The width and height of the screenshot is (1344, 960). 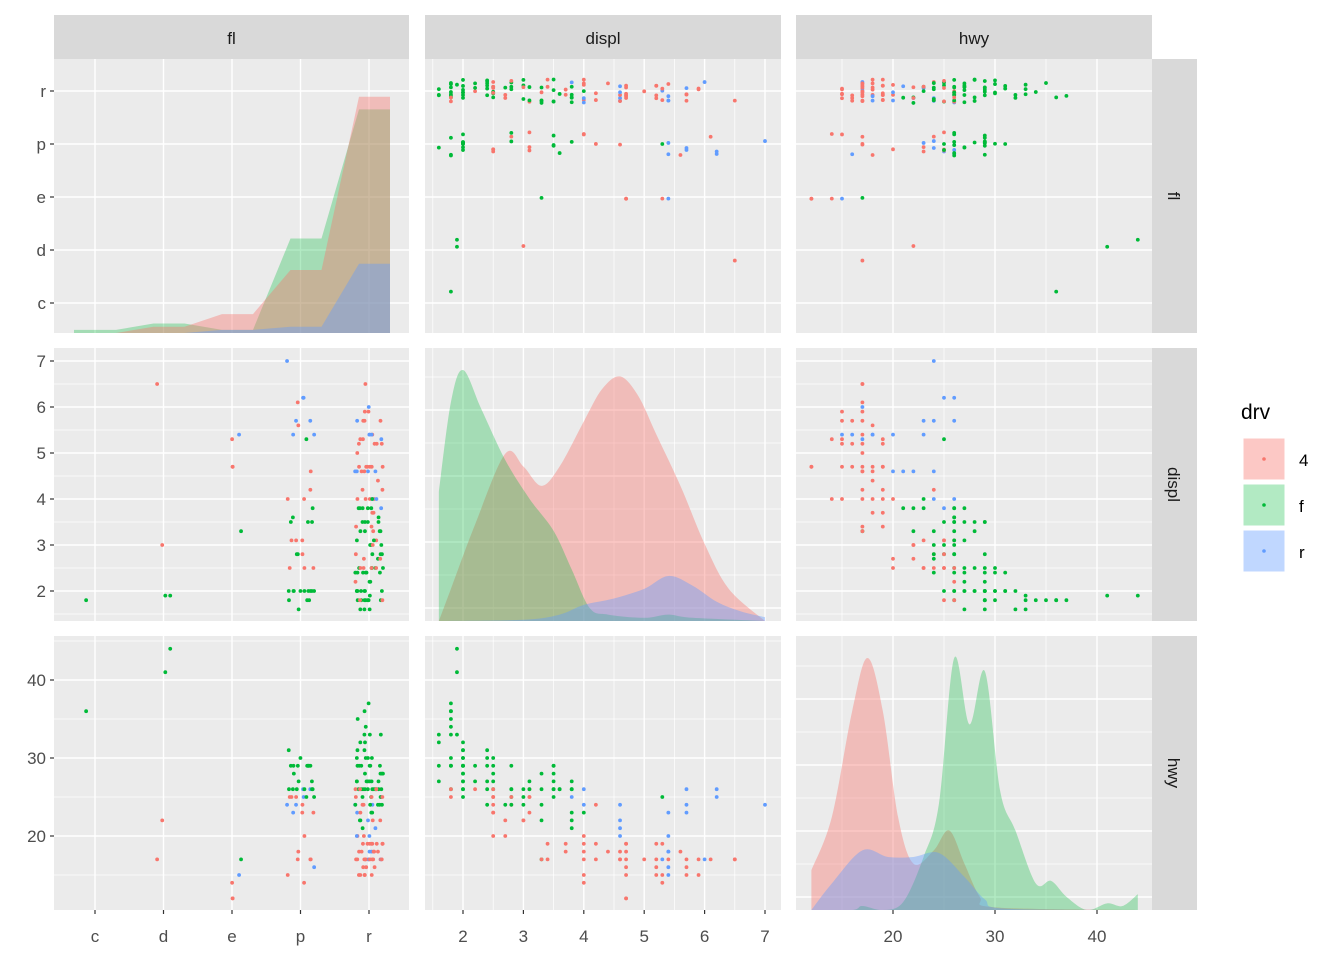 I want to click on legend-label-f: f, so click(x=1301, y=506).